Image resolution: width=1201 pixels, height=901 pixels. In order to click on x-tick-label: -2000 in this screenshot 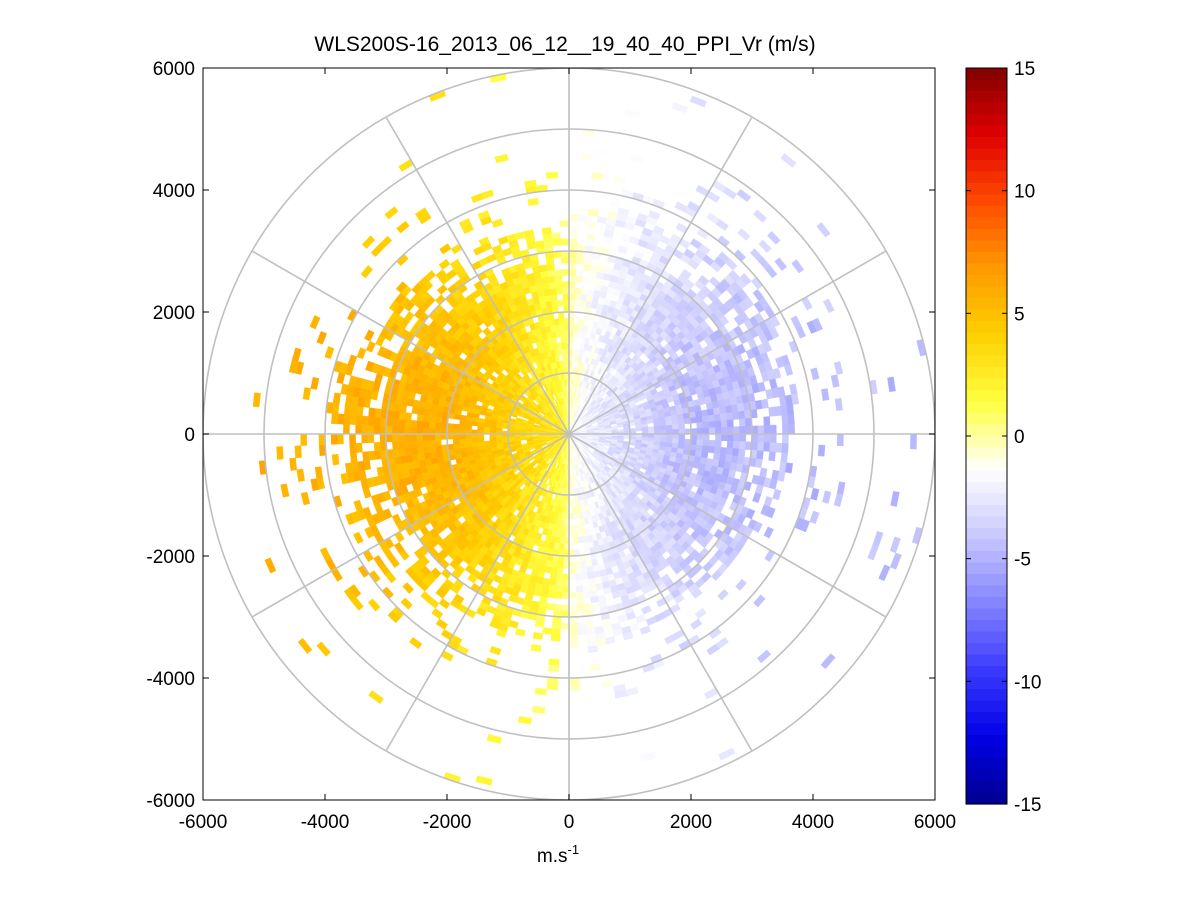, I will do `click(447, 822)`.